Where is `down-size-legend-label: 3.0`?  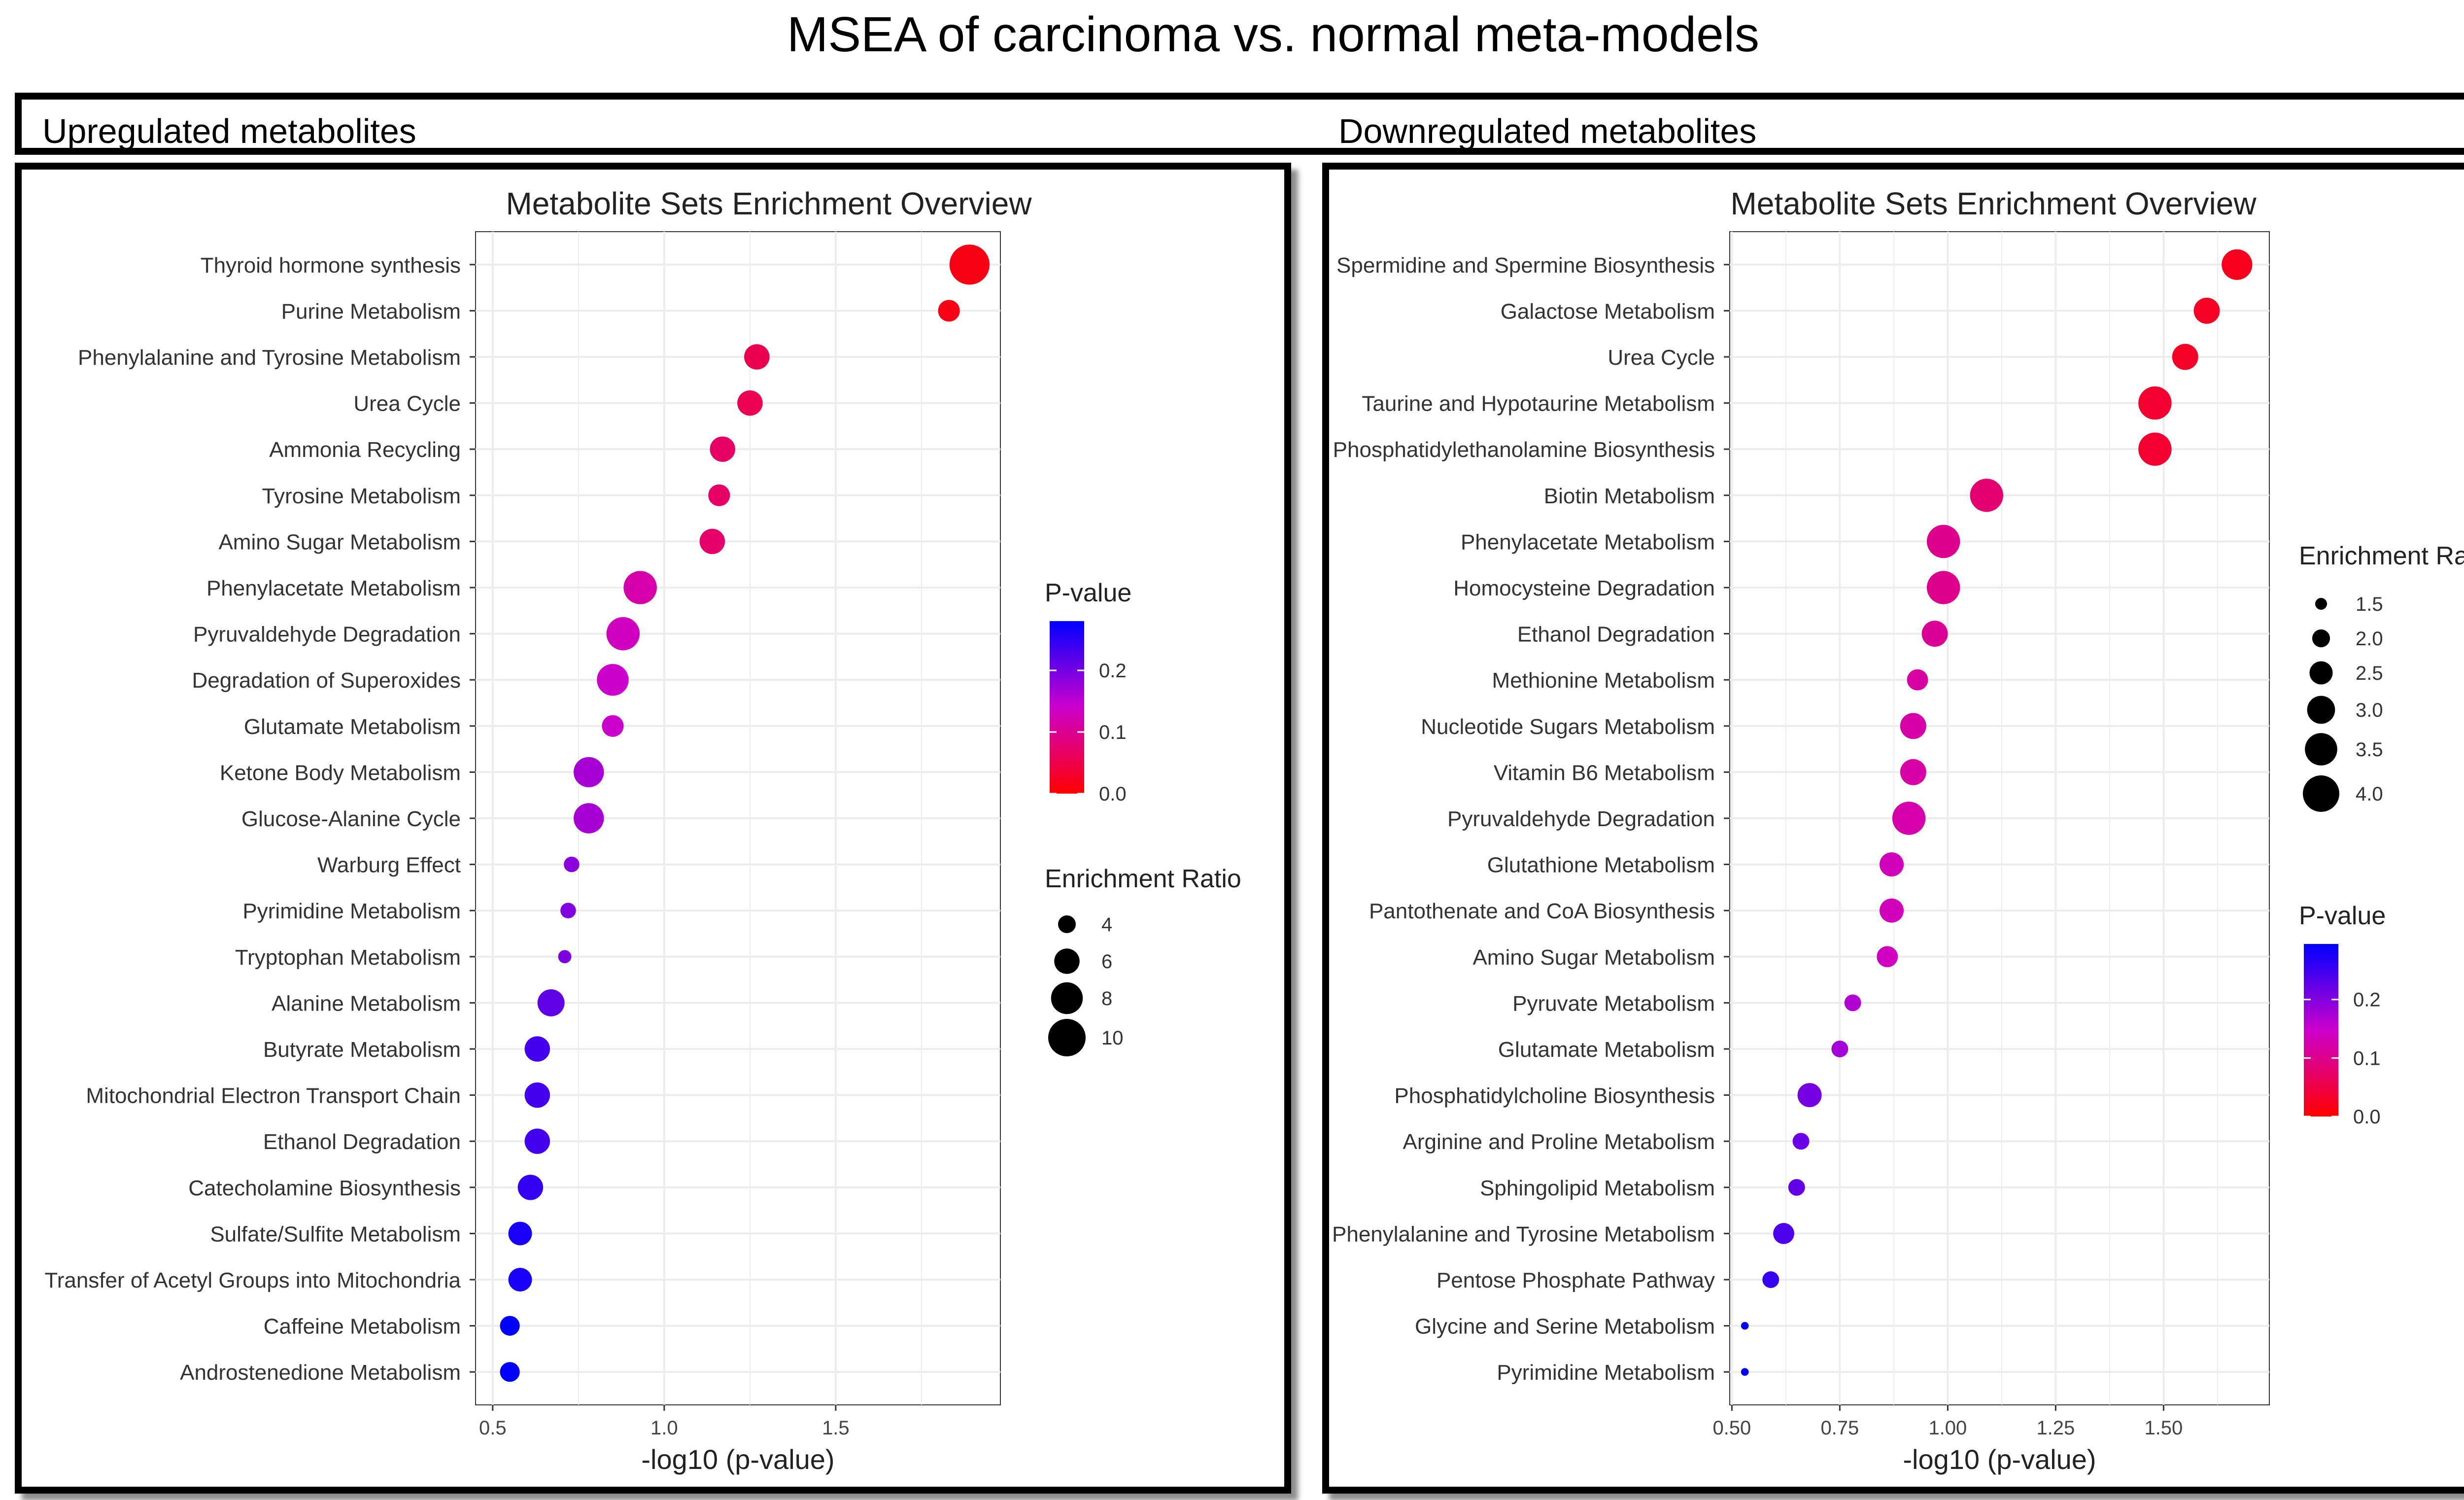
down-size-legend-label: 3.0 is located at coordinates (2369, 710).